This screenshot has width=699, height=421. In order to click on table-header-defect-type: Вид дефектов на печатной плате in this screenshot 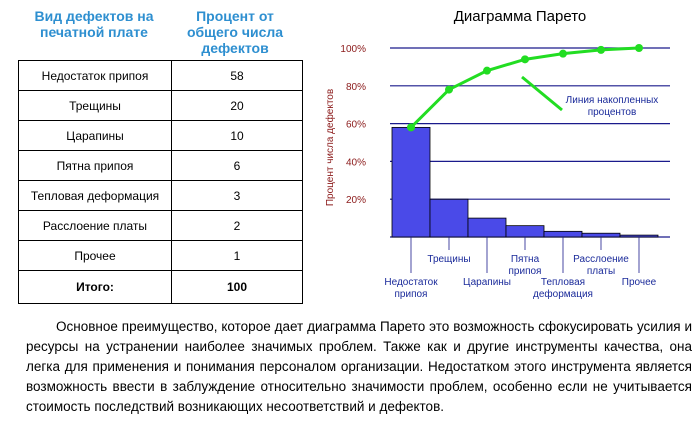, I will do `click(94, 24)`.